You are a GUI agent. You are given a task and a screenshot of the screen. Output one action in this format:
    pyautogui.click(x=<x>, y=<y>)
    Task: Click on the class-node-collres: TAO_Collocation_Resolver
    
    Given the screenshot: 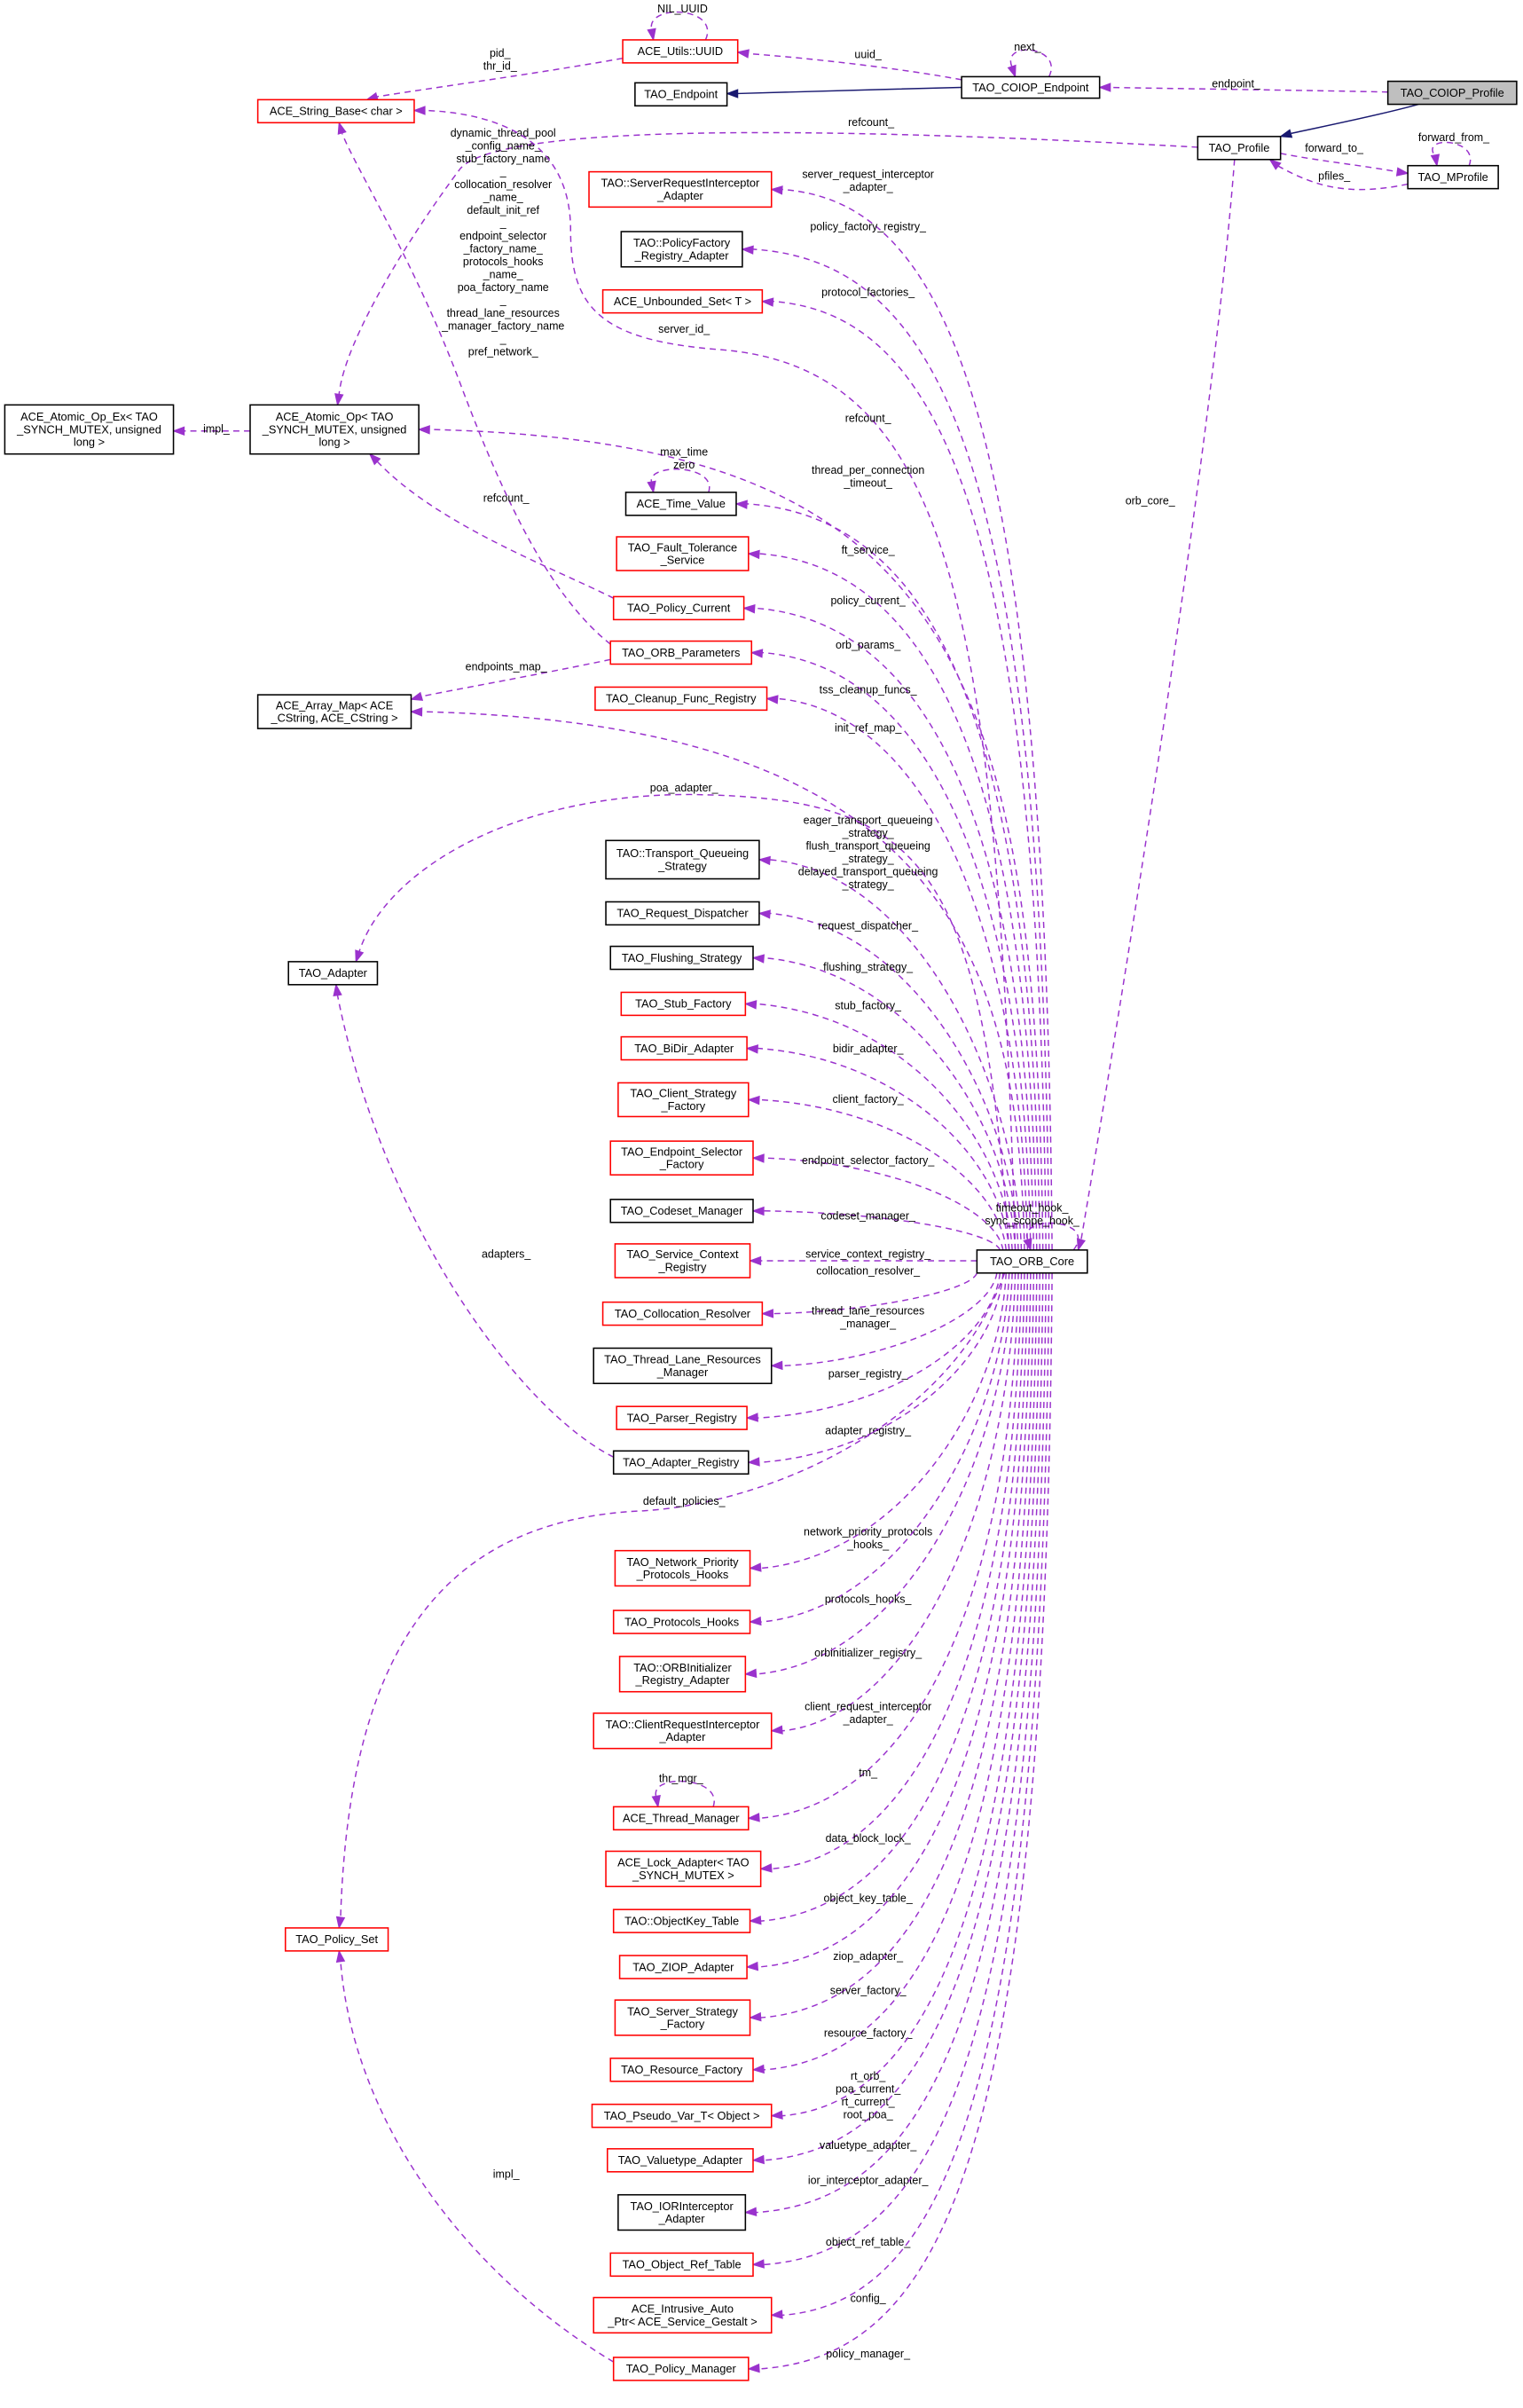 What is the action you would take?
    pyautogui.click(x=682, y=1313)
    